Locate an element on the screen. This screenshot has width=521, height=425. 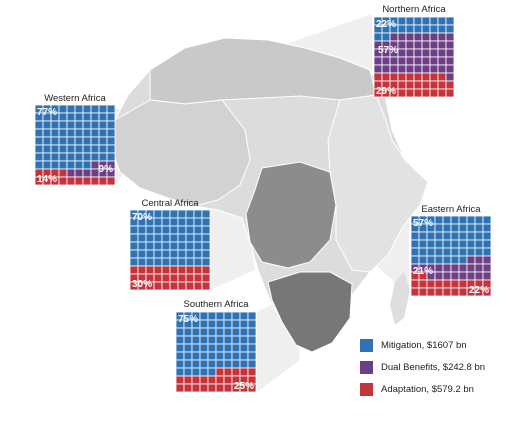
region-title-eastern-africa: Eastern Africa is located at coordinates (451, 209).